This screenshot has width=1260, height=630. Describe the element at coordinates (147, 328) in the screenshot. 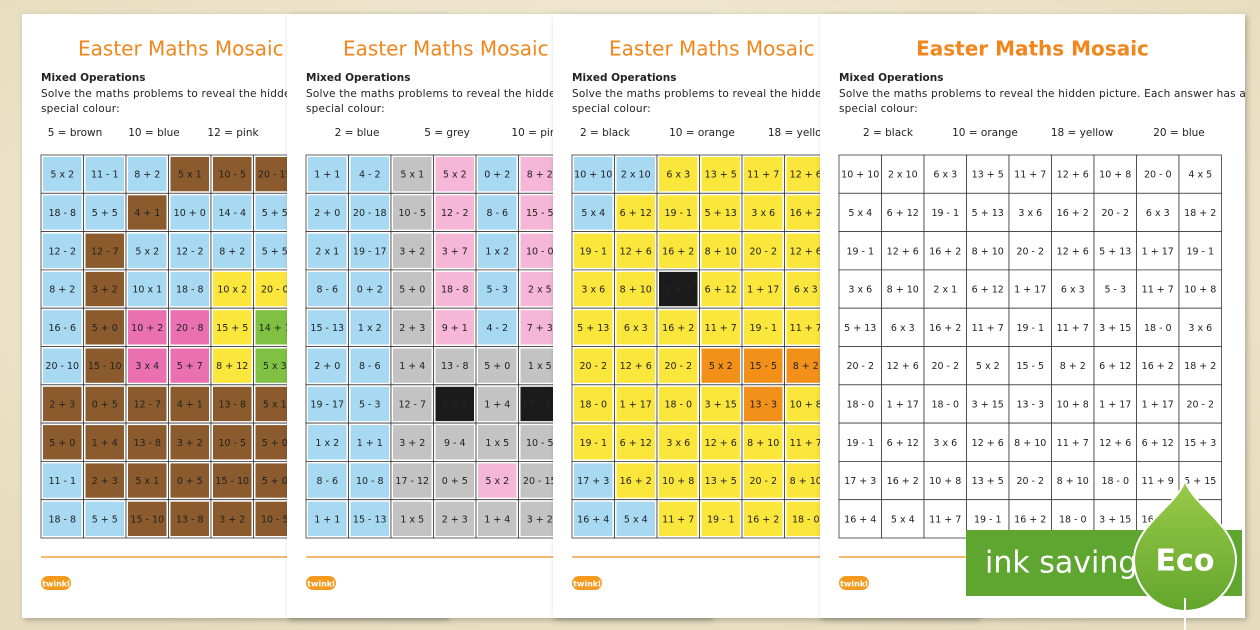

I see `cell-text: 10 + 2` at that location.